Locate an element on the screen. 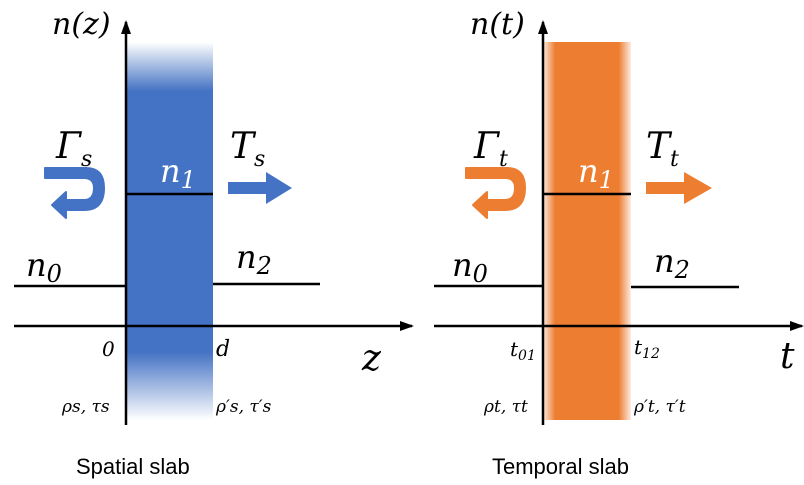 This screenshot has width=804, height=485. spatial-n0-label: n0 is located at coordinates (44, 267).